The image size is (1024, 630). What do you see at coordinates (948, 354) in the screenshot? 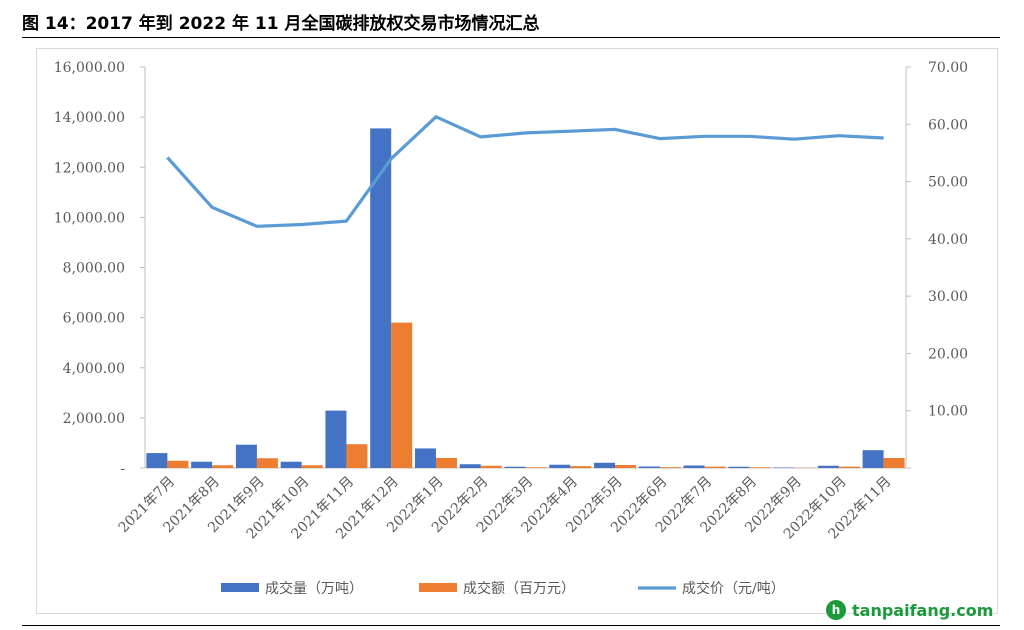
I see `right-axis-tick-label: 20.00` at bounding box center [948, 354].